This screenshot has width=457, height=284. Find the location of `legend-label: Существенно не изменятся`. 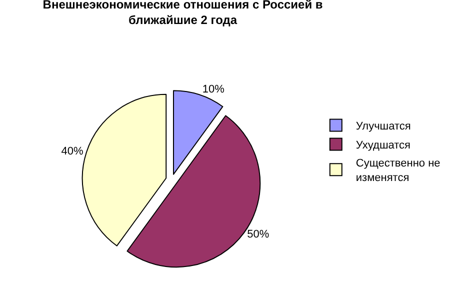

legend-label: Существенно не изменятся is located at coordinates (398, 171).